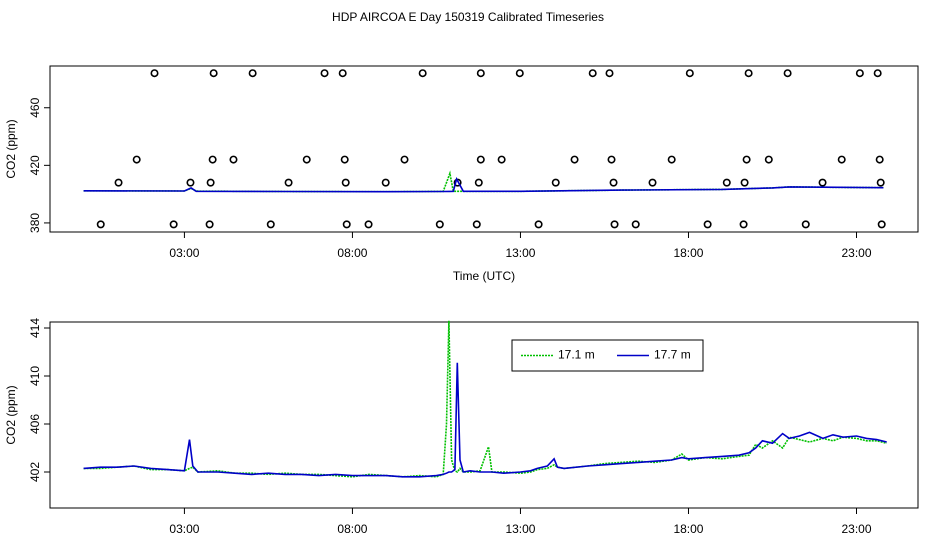 Image resolution: width=936 pixels, height=540 pixels. I want to click on y-tick-label: 380, so click(35, 223).